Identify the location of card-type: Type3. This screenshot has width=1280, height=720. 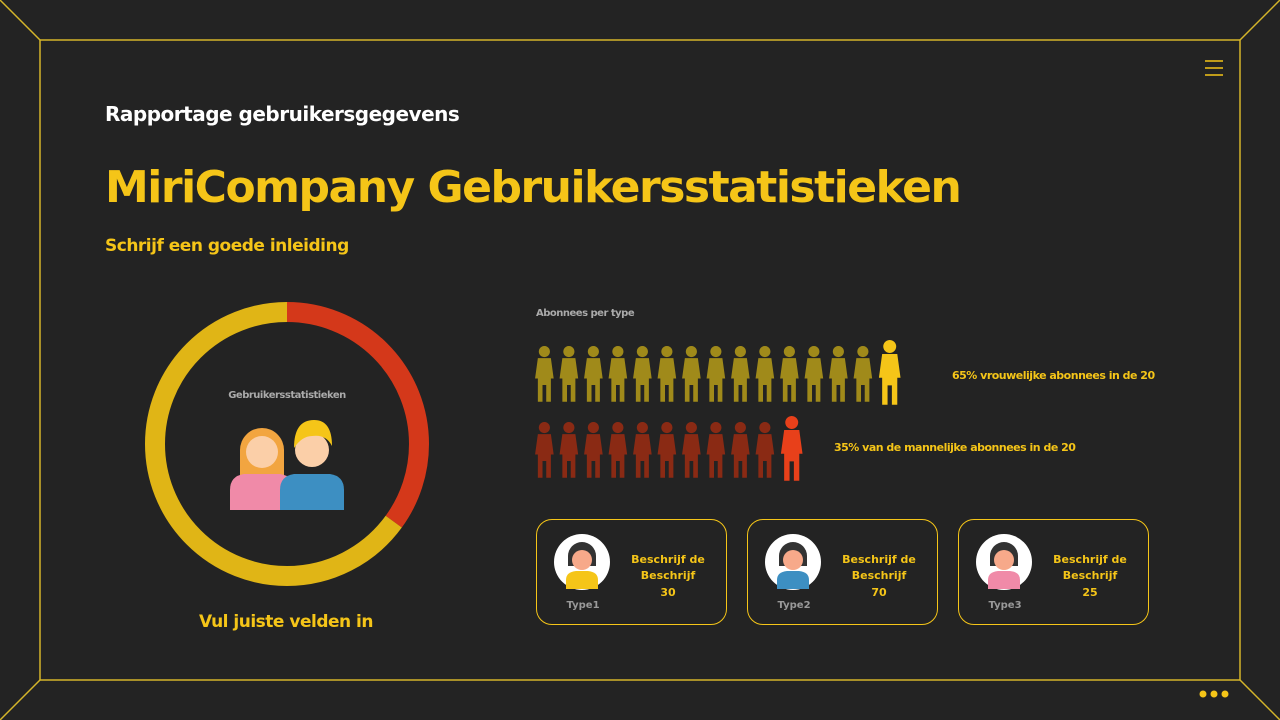
(1005, 605).